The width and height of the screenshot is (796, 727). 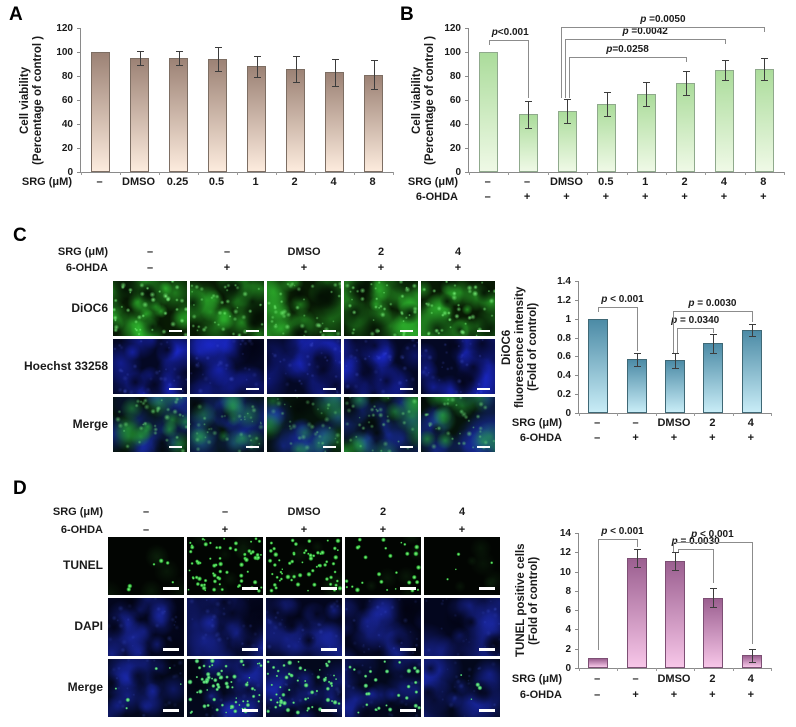 I want to click on y-tick-label: 1, so click(x=568, y=319).